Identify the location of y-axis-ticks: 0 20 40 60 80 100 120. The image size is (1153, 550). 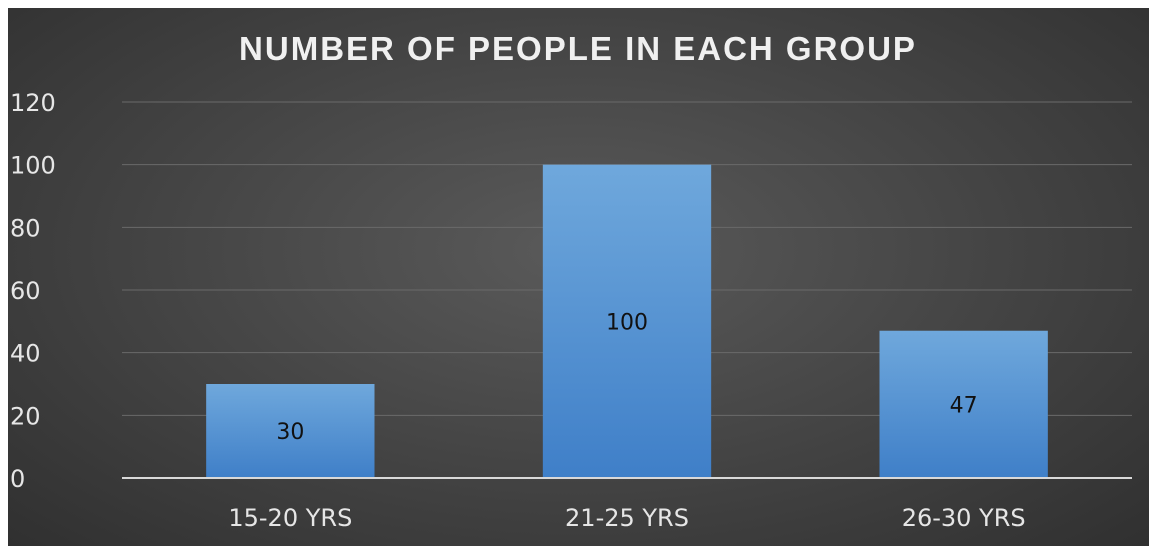
(33, 291).